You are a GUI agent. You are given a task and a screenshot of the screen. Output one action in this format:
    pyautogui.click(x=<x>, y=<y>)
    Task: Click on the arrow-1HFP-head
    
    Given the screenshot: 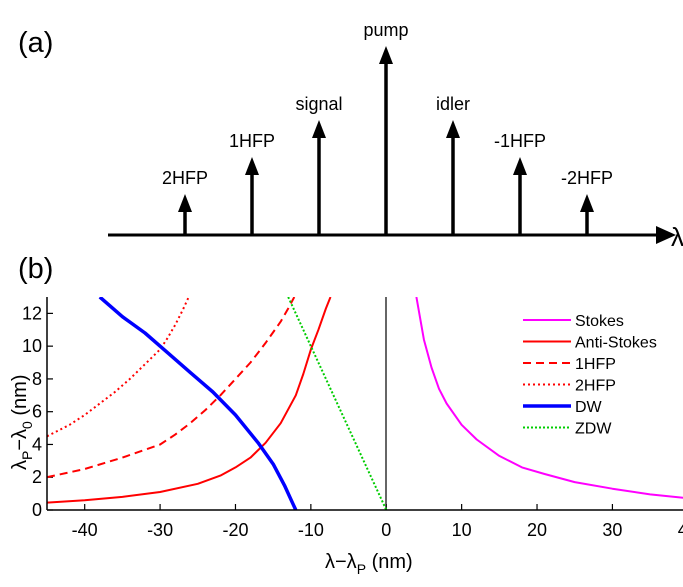 What is the action you would take?
    pyautogui.click(x=252, y=166)
    